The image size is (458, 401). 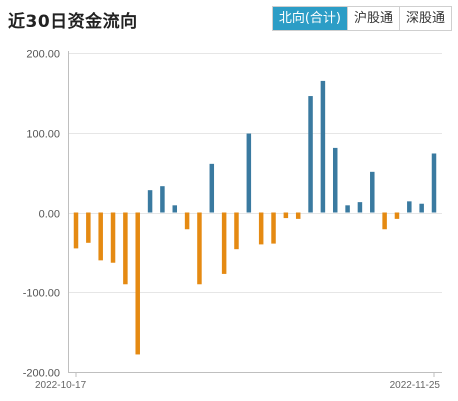 I want to click on y-axis: 200.00 100.00 0.00 -100.00 -200.00, so click(x=46, y=214).